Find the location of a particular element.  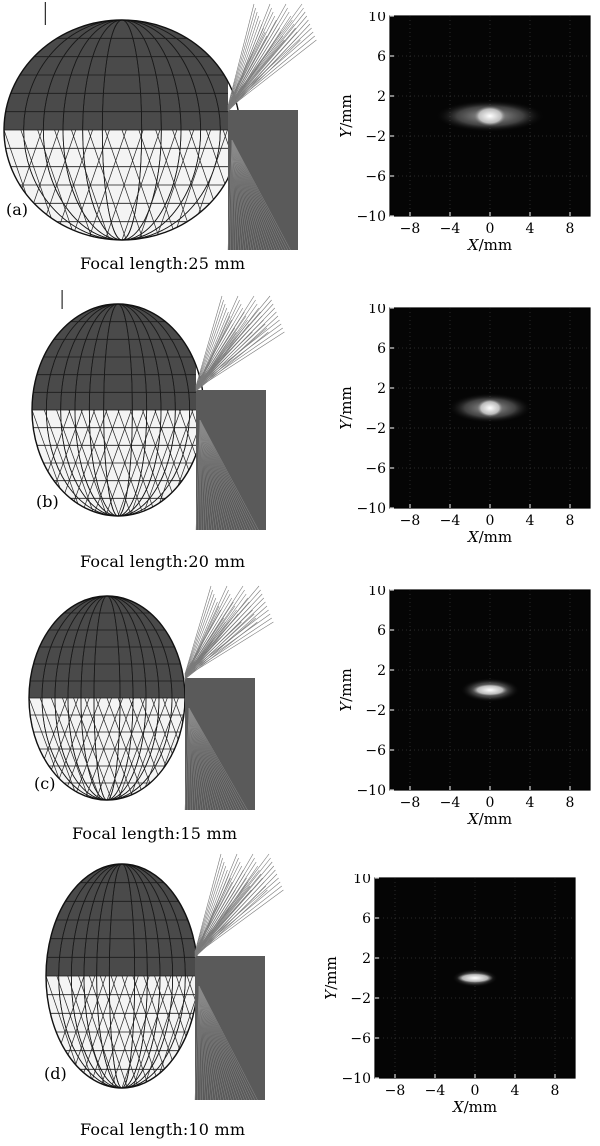

y-tick-label: 6 is located at coordinates (381, 349).